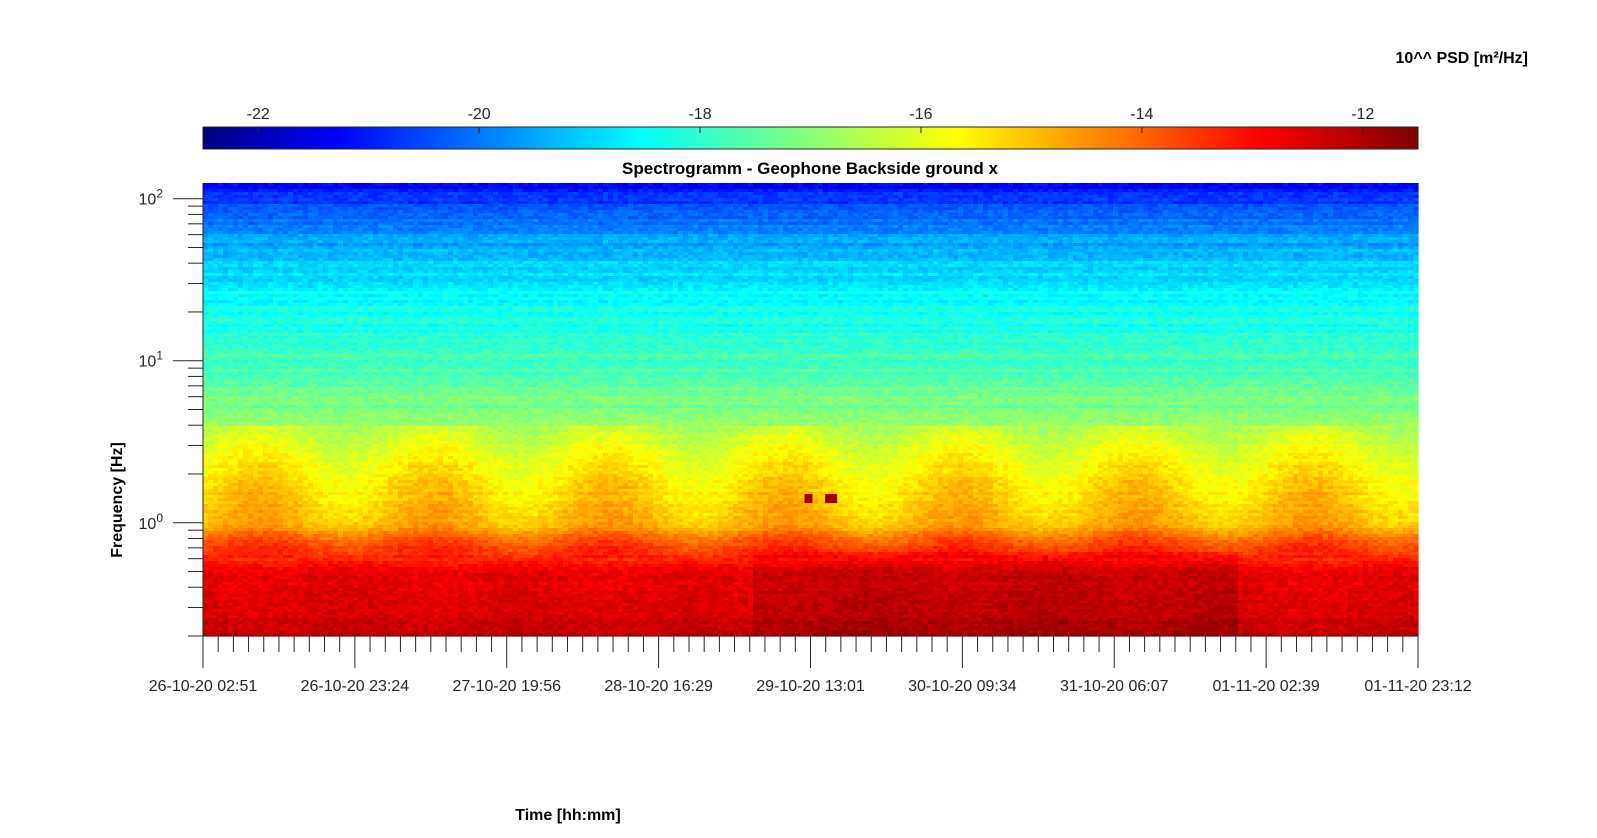  What do you see at coordinates (258, 114) in the screenshot?
I see `colorbar-tick-label: -22` at bounding box center [258, 114].